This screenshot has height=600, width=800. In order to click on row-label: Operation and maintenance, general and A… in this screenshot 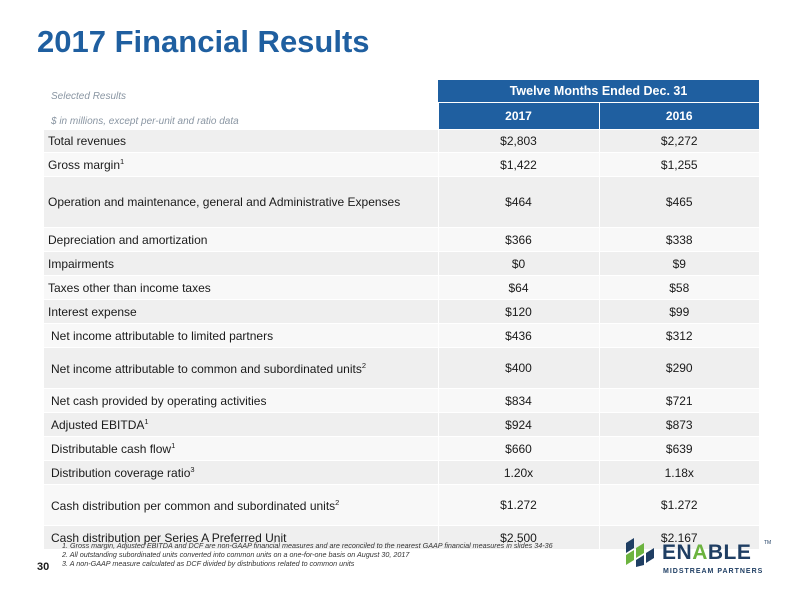, I will do `click(241, 202)`.